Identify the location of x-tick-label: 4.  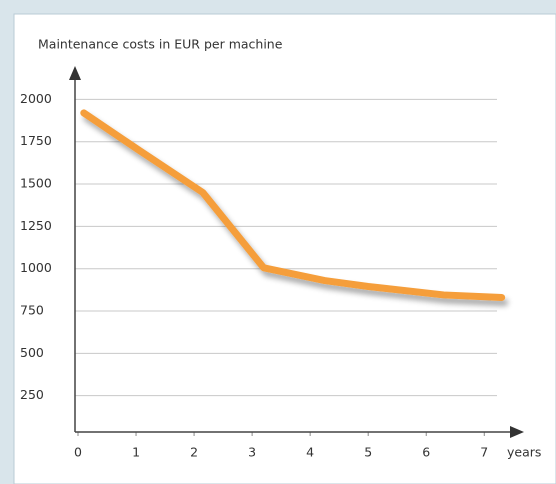
(310, 452).